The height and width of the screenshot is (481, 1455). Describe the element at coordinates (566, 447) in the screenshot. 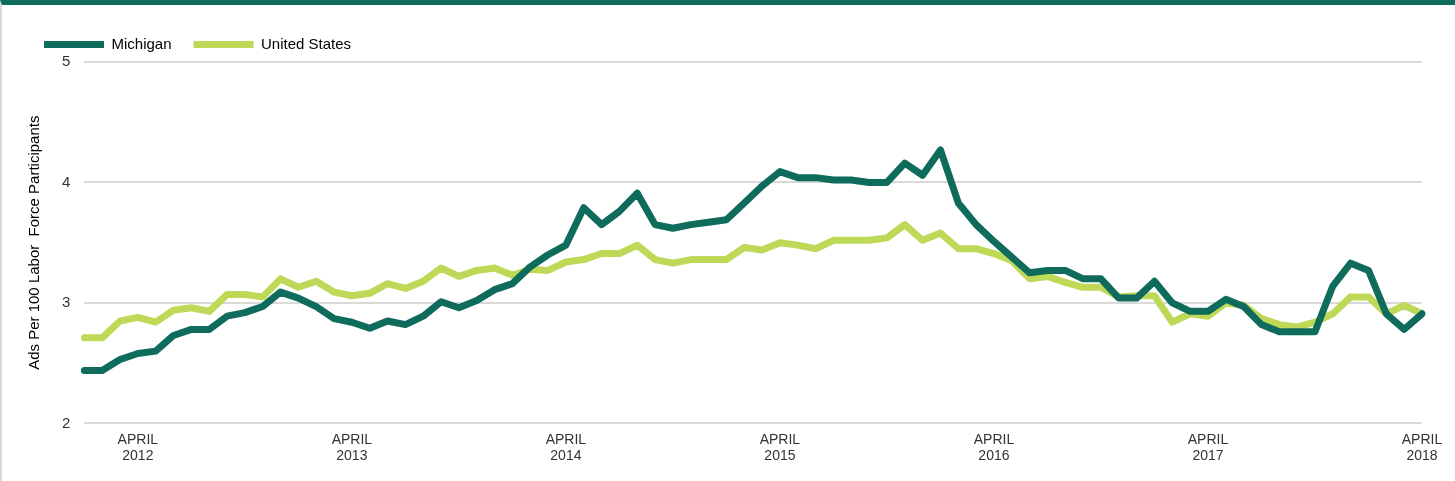

I see `x-tick-label: APRIL 2014` at that location.